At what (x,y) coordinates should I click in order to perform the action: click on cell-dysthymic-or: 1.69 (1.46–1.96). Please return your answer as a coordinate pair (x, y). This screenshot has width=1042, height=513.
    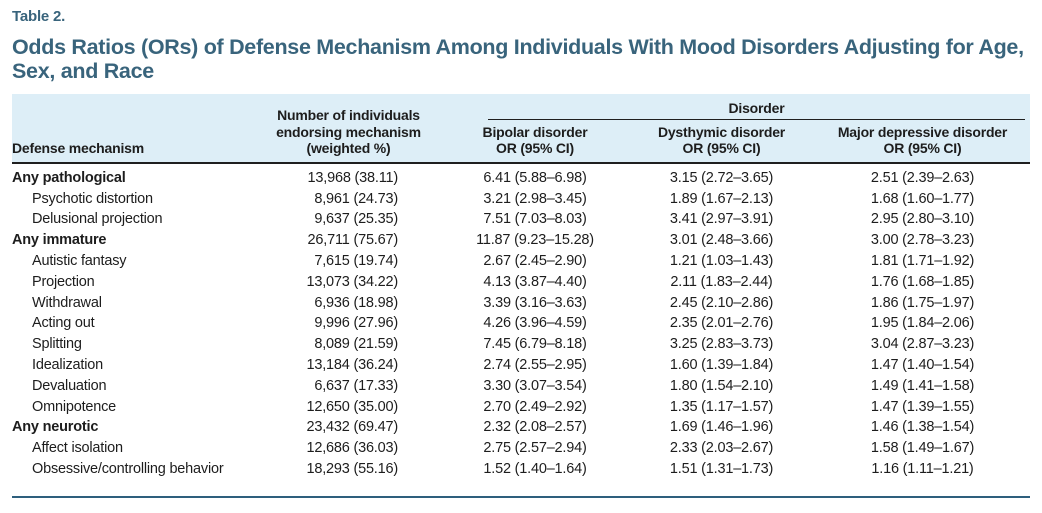
    Looking at the image, I should click on (721, 427).